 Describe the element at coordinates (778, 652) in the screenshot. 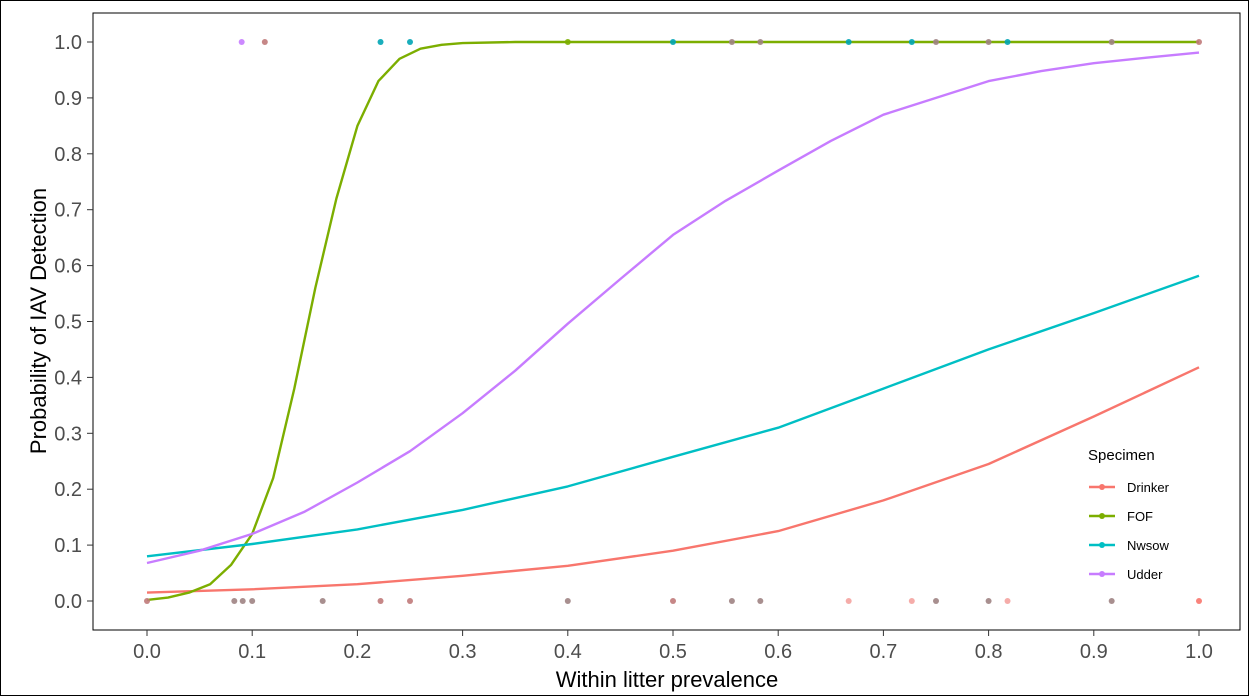

I see `x-tick-label: 0.6` at that location.